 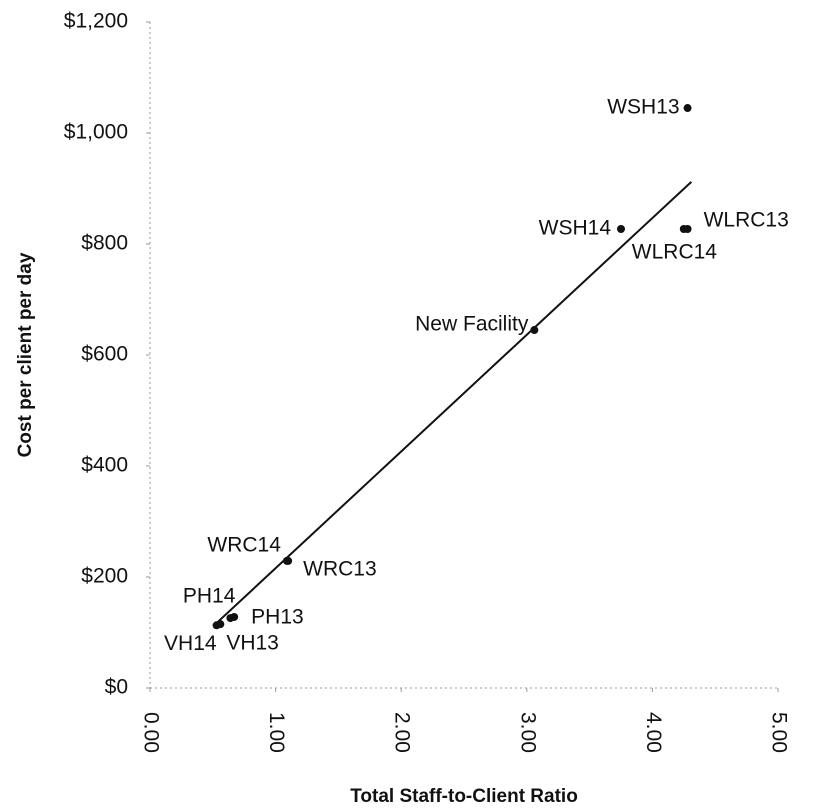 What do you see at coordinates (96, 132) in the screenshot?
I see `y-tick-label: $1,000` at bounding box center [96, 132].